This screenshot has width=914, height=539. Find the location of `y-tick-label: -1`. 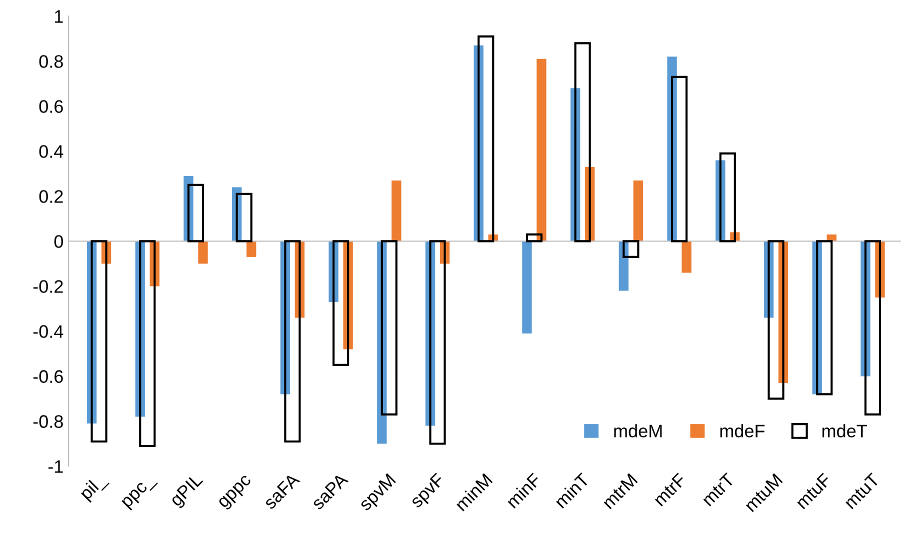

y-tick-label: -1 is located at coordinates (55, 466).